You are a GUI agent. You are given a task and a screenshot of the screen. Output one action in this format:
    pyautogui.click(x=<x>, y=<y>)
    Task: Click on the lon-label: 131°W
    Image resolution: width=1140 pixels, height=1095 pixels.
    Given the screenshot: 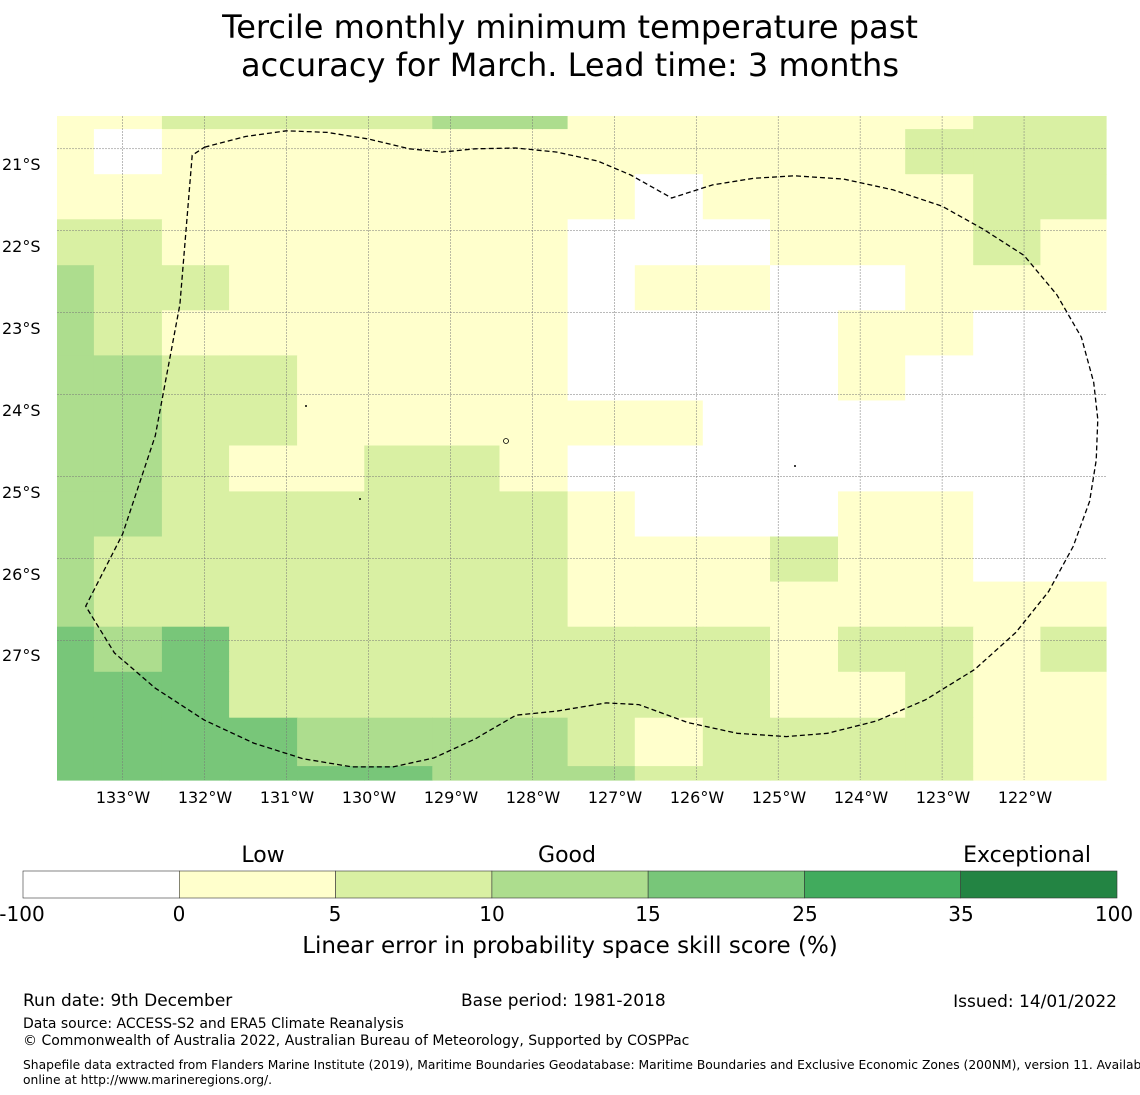 What is the action you would take?
    pyautogui.click(x=287, y=797)
    